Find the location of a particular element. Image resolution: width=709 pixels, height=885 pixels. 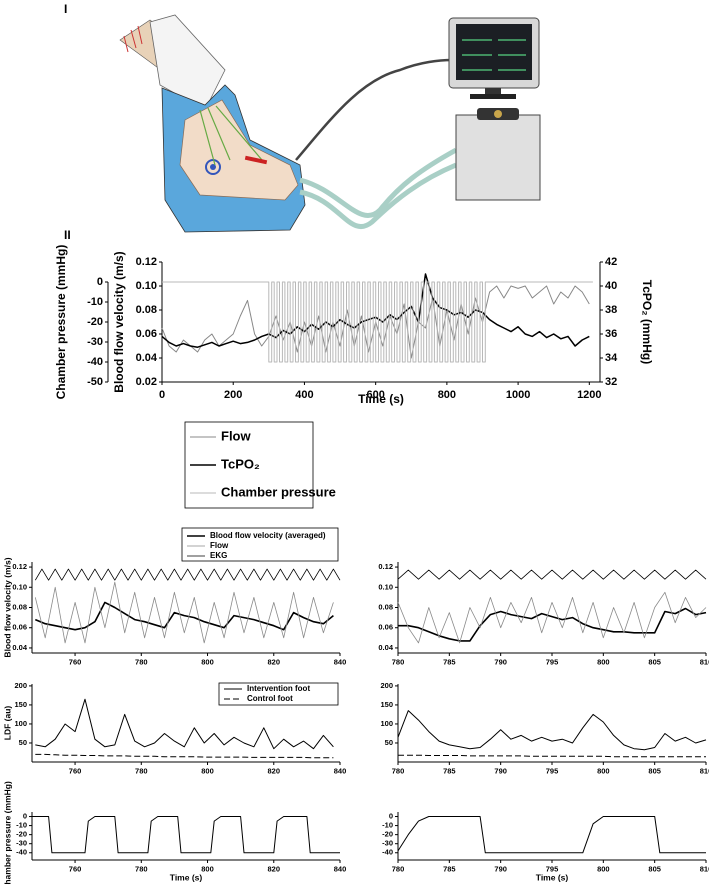

panel-label: I is located at coordinates (65, 9).